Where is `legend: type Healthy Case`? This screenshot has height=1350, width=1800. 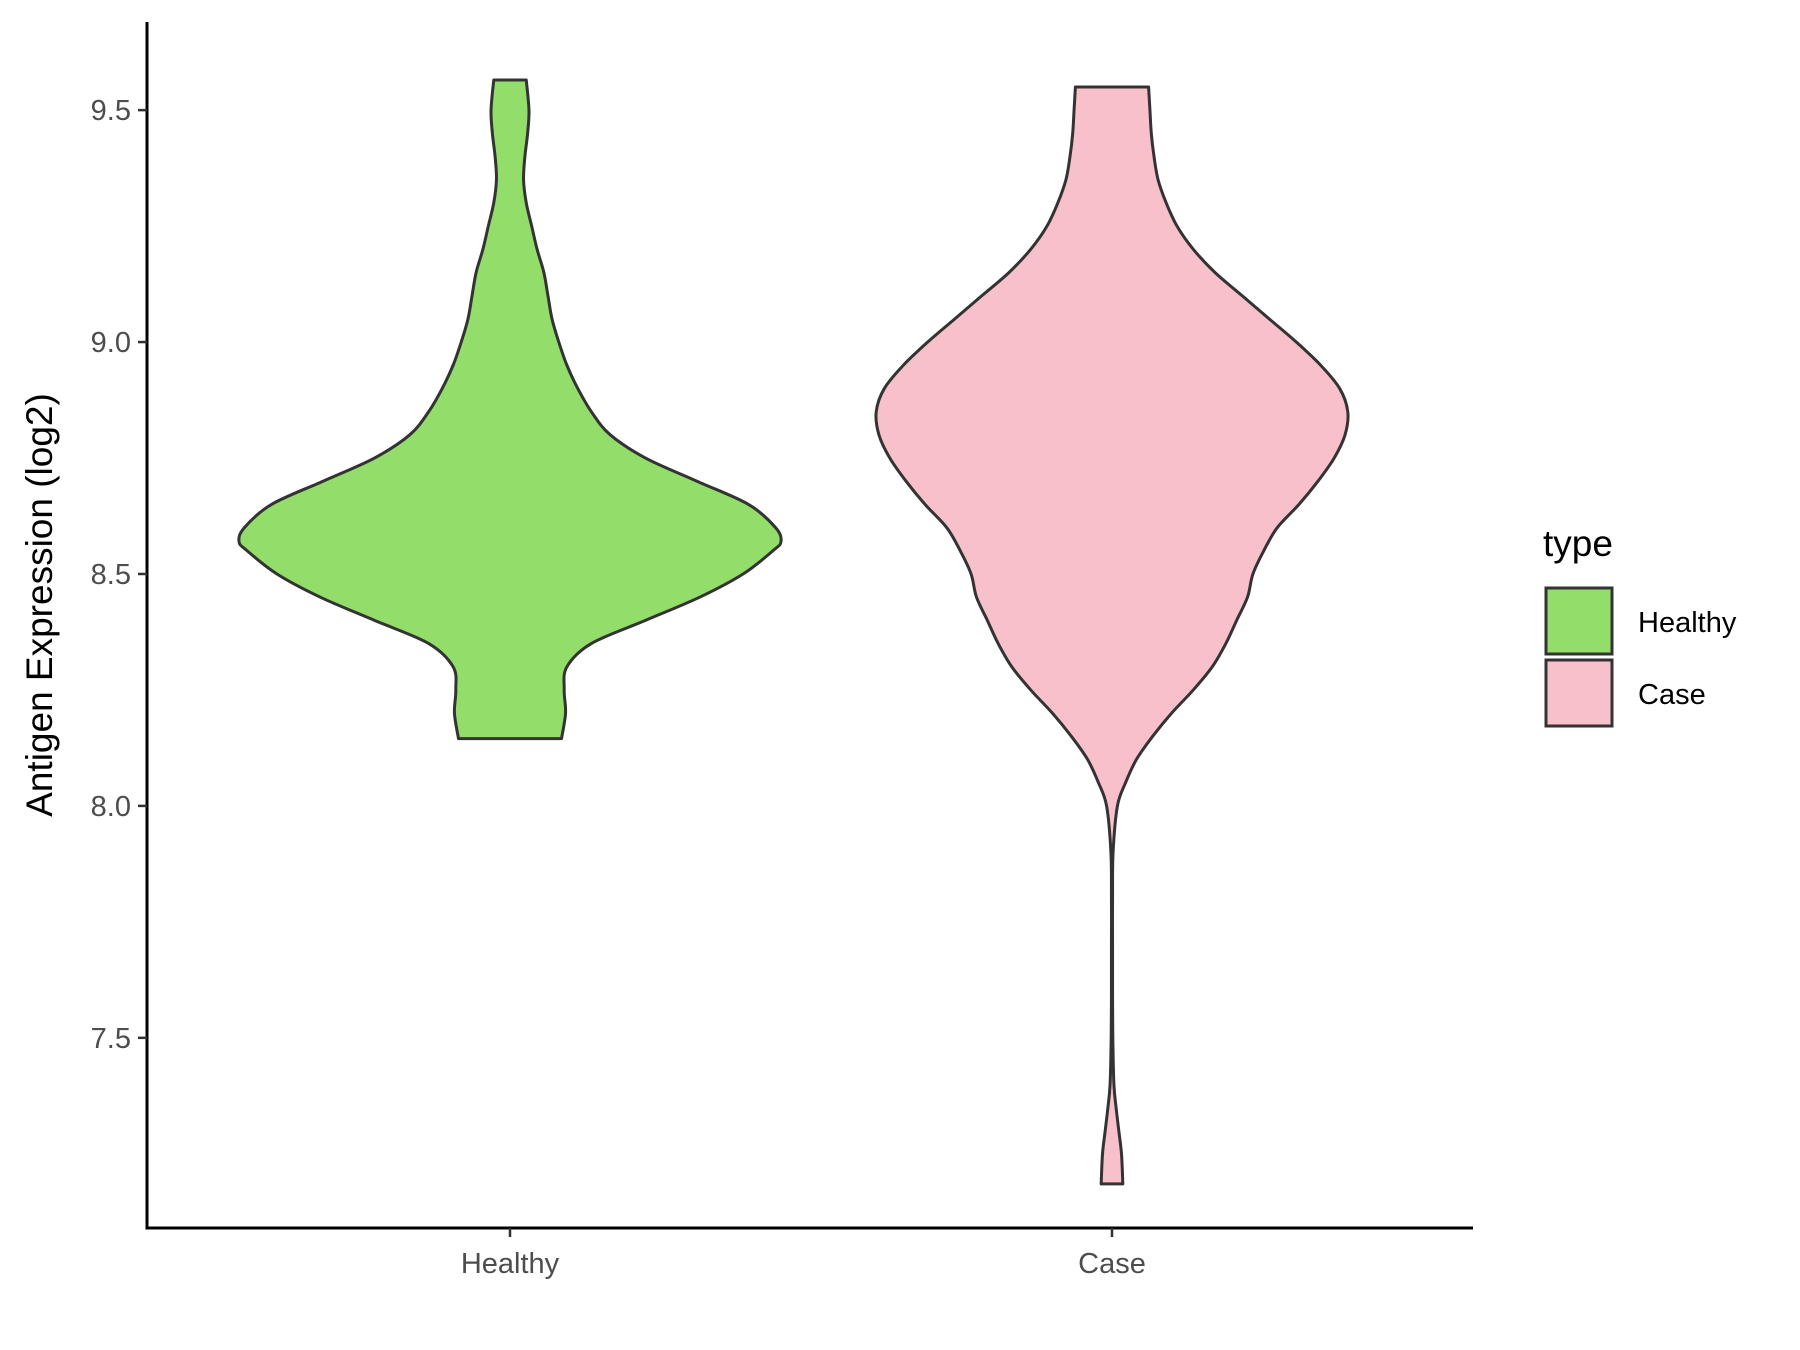
legend: type Healthy Case is located at coordinates (1640, 625).